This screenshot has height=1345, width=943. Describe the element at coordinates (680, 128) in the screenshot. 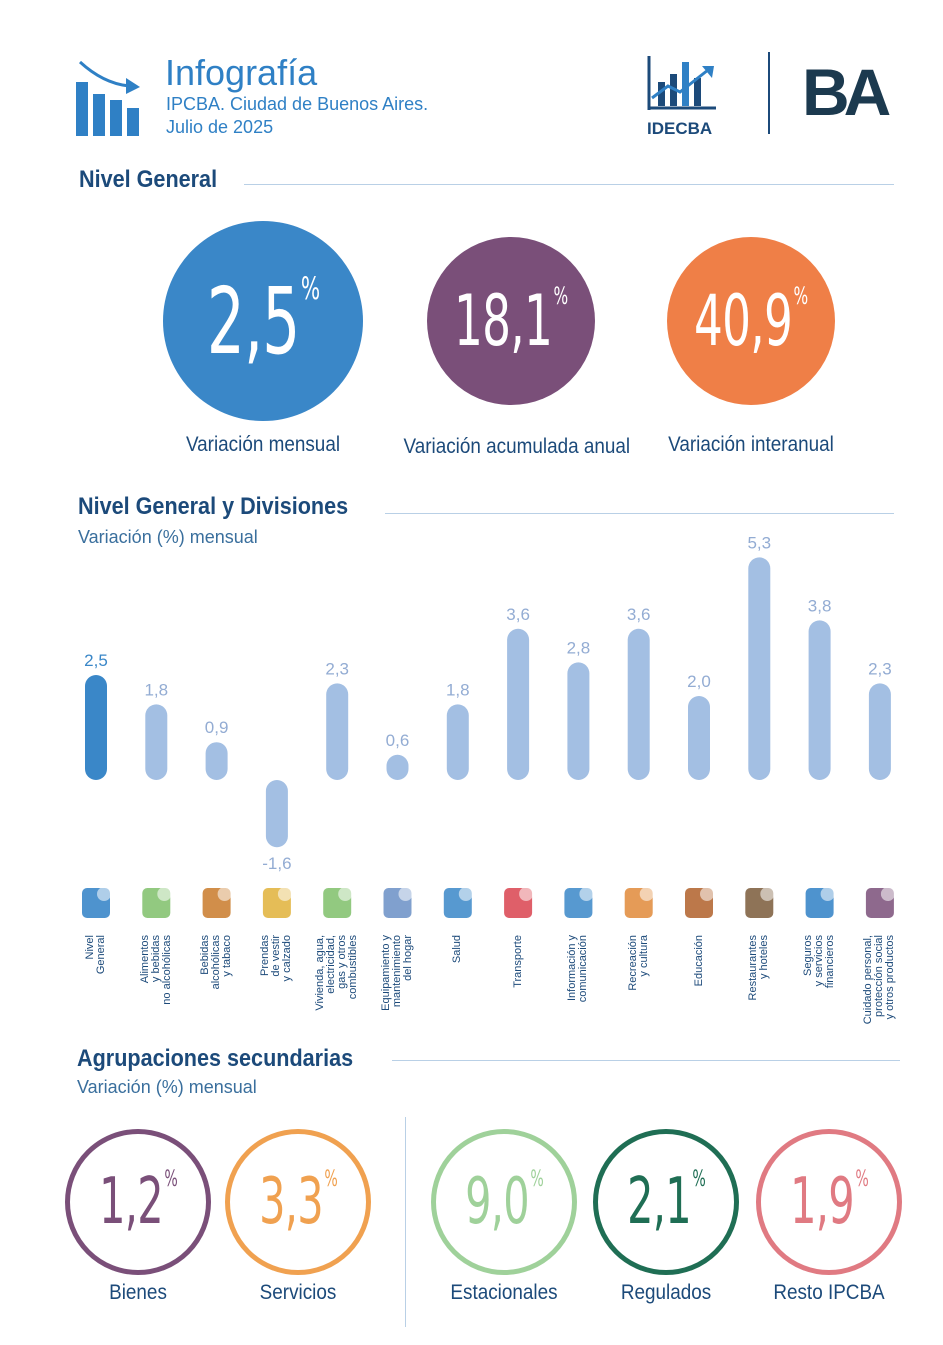

I see `idecba-logo-text: IDECBA` at that location.